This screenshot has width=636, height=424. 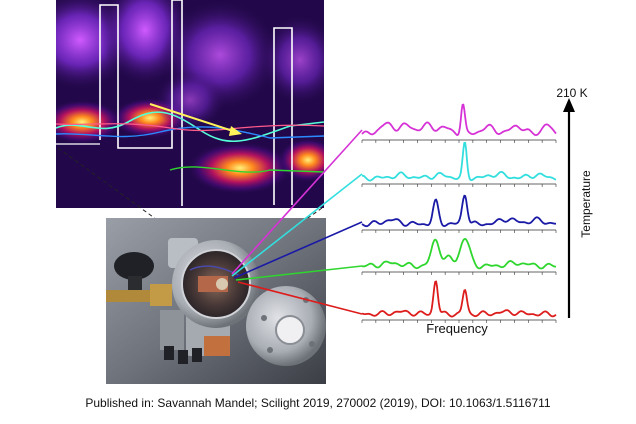 I want to click on temperature-arrow, so click(x=569, y=208).